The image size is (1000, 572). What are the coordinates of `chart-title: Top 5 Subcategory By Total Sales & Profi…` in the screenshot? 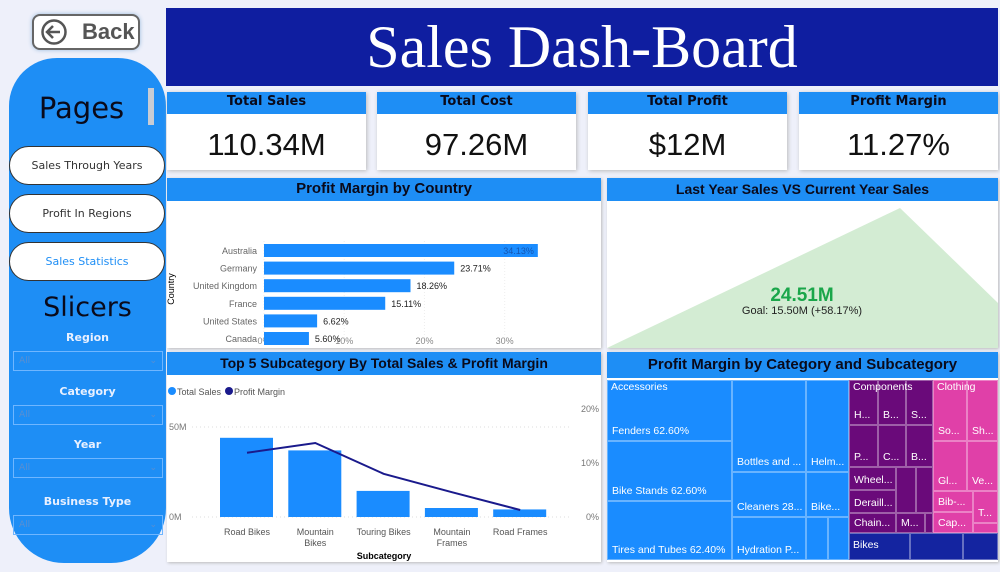 It's located at (384, 363).